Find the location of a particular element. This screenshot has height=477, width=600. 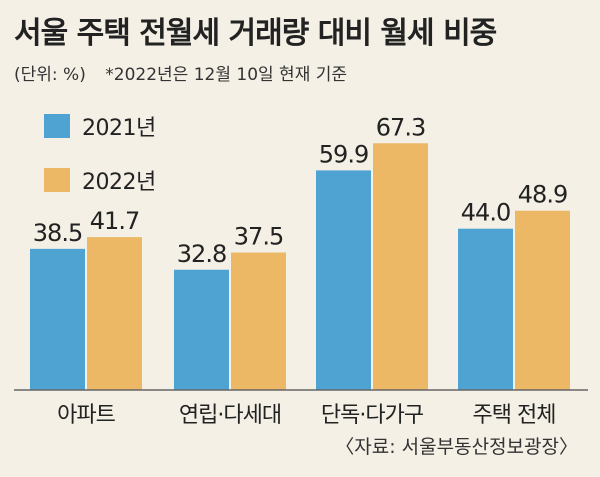

chart-title: 서울 주택 전월세 거래량 대비 월세 비중 is located at coordinates (255, 33).